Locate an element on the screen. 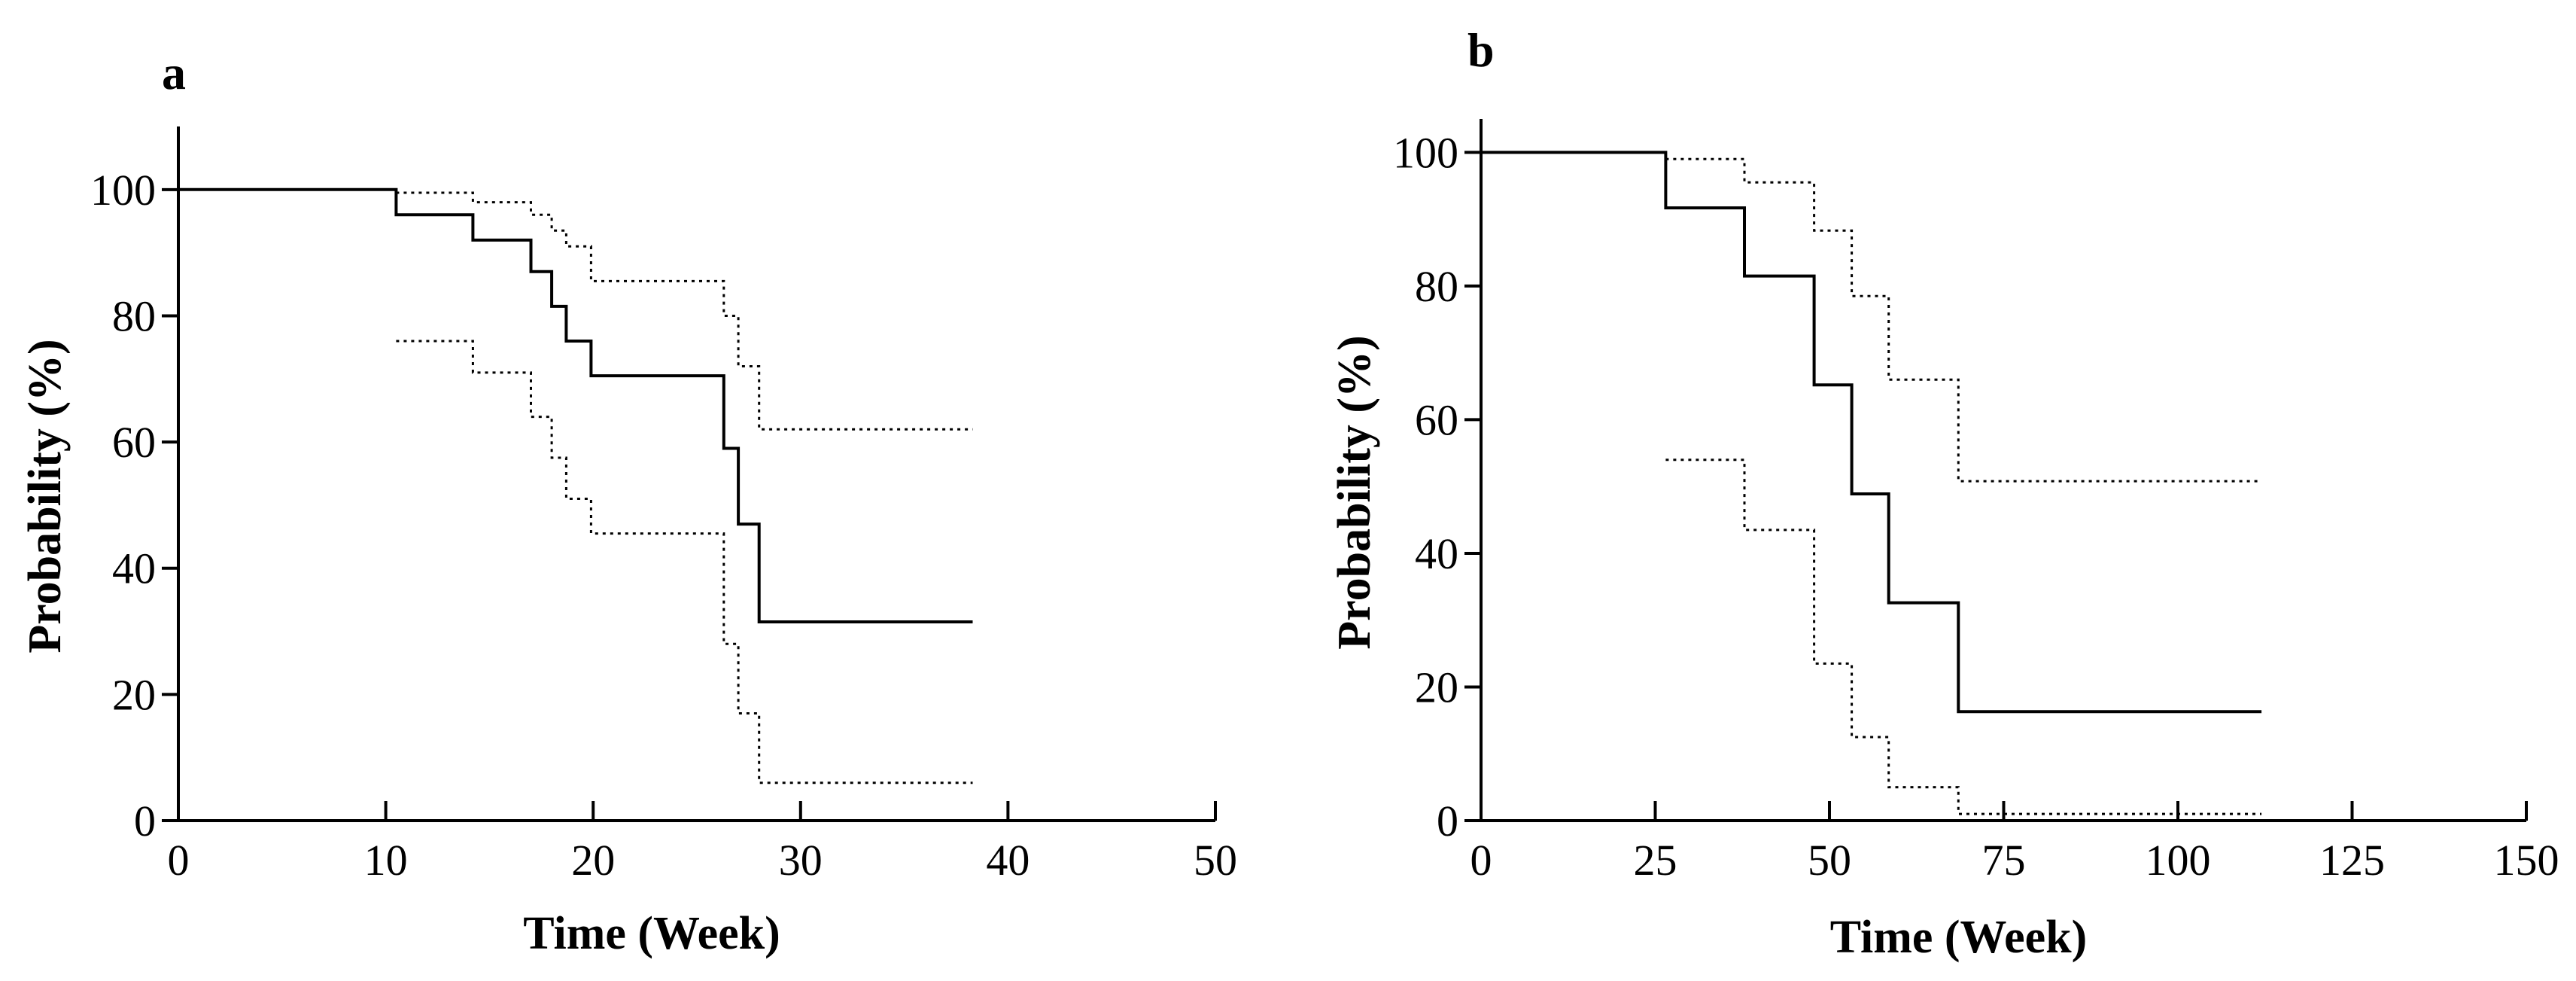 This screenshot has height=981, width=2576. panel-label: b is located at coordinates (1481, 50).